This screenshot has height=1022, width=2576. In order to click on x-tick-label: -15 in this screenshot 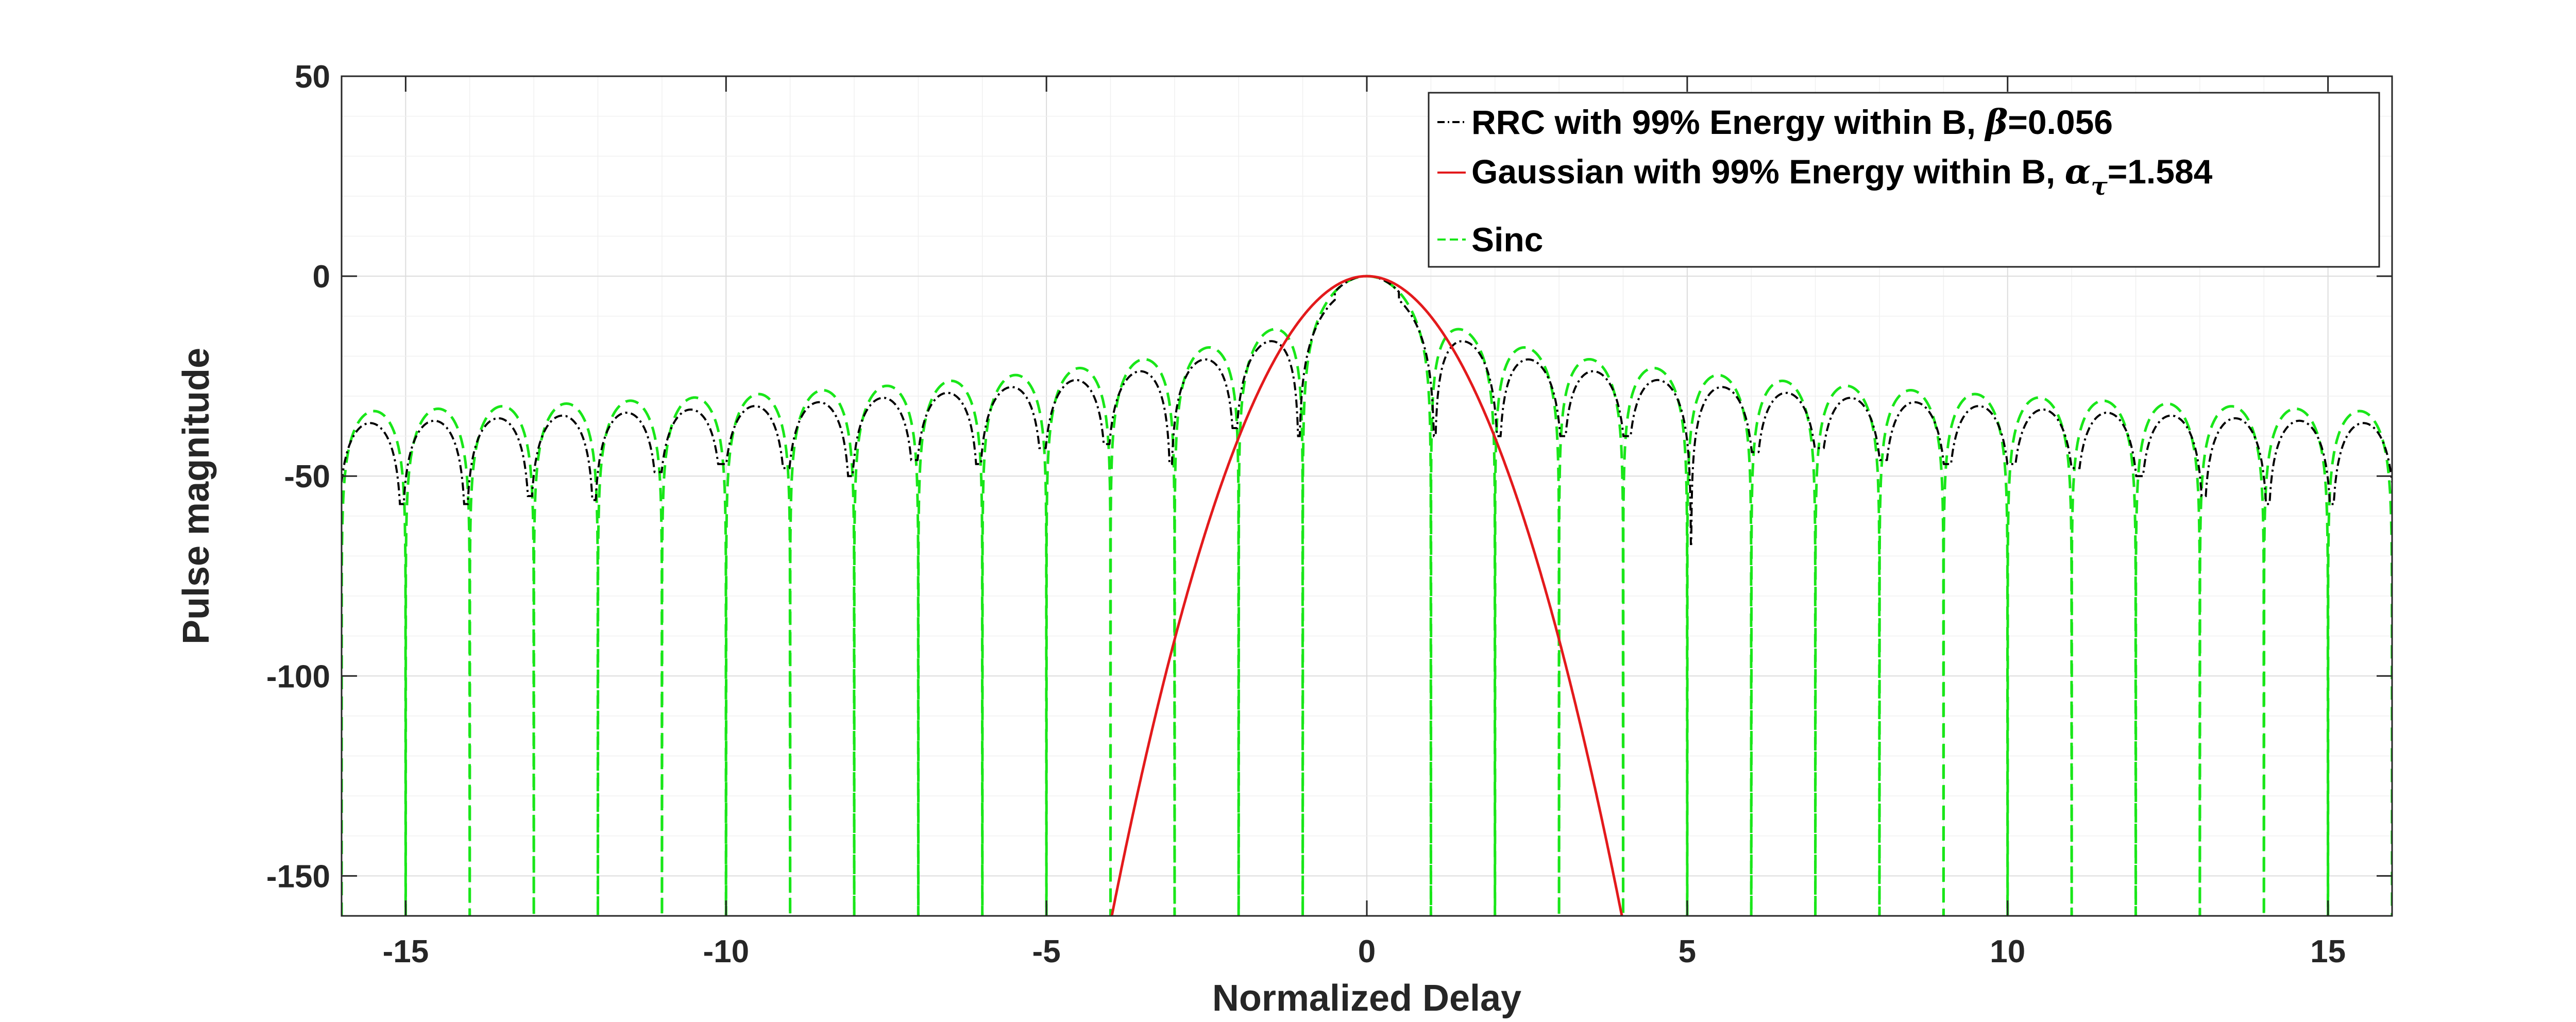, I will do `click(406, 951)`.